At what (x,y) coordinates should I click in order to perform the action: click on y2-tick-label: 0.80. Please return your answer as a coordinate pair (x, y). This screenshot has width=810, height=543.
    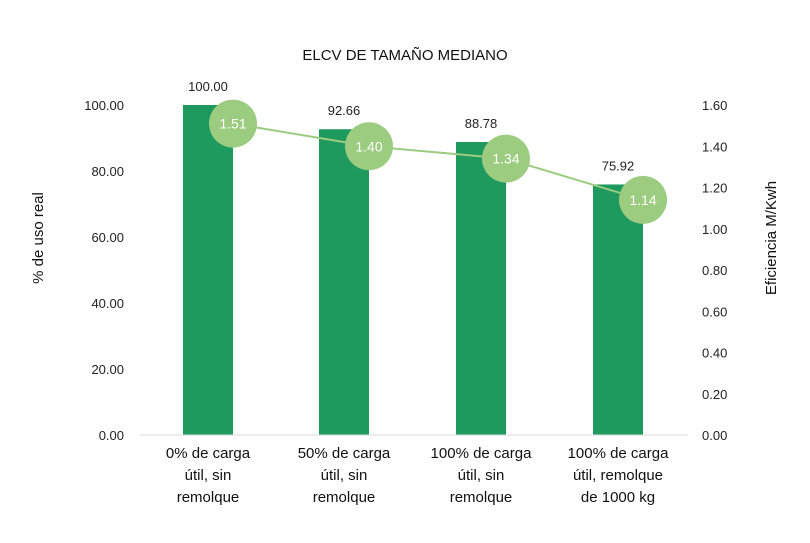
    Looking at the image, I should click on (714, 270).